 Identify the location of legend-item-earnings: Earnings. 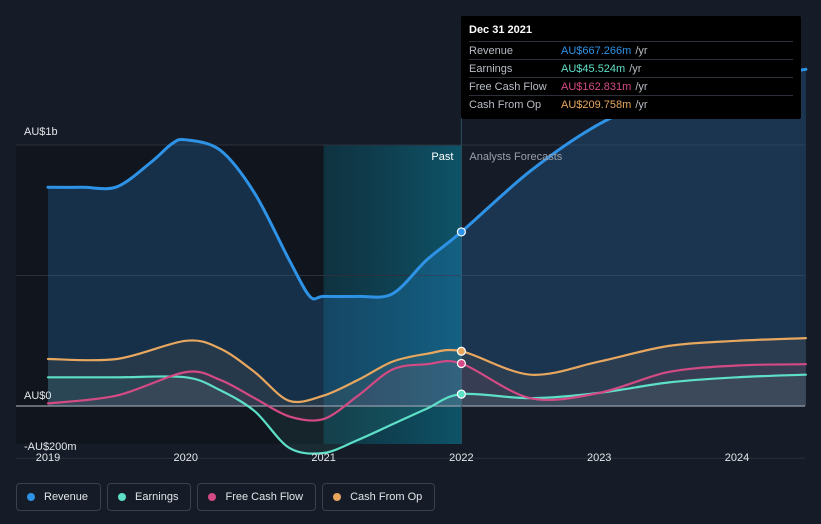
(149, 497).